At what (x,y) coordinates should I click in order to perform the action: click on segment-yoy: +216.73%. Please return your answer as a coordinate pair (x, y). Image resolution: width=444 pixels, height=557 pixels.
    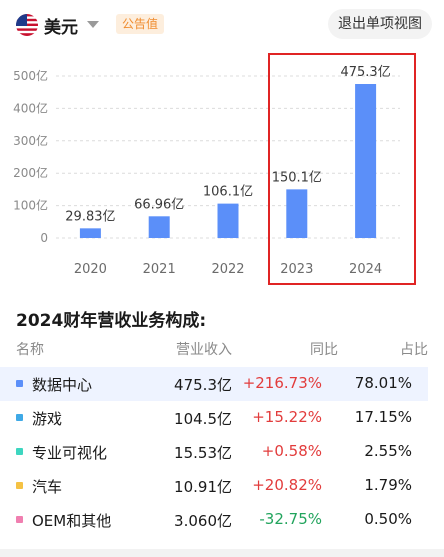
    Looking at the image, I should click on (282, 383).